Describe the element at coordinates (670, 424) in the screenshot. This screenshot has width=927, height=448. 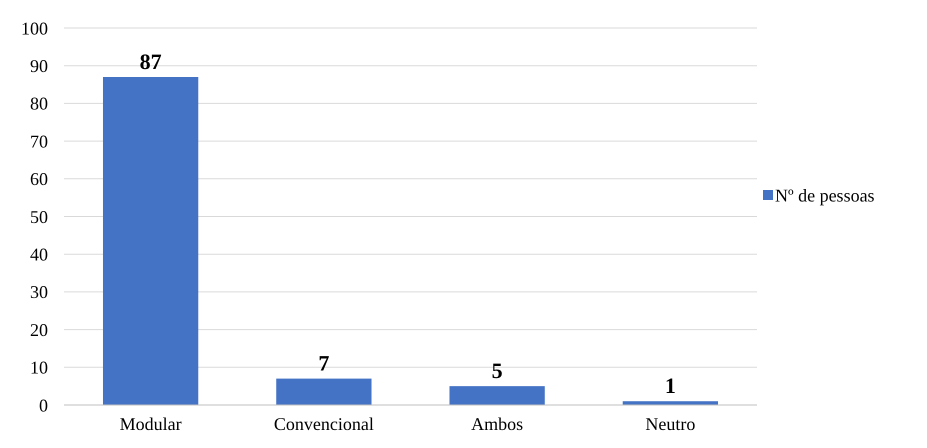
I see `x-tick-label: Neutro` at that location.